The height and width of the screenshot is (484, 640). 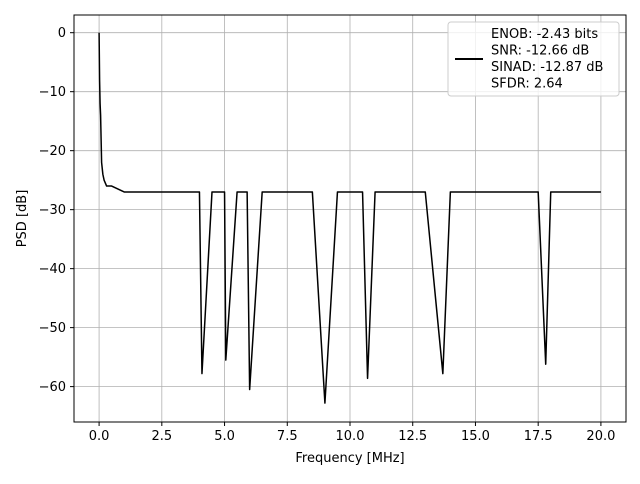 What do you see at coordinates (224, 436) in the screenshot?
I see `x-tick-label: 5.0` at bounding box center [224, 436].